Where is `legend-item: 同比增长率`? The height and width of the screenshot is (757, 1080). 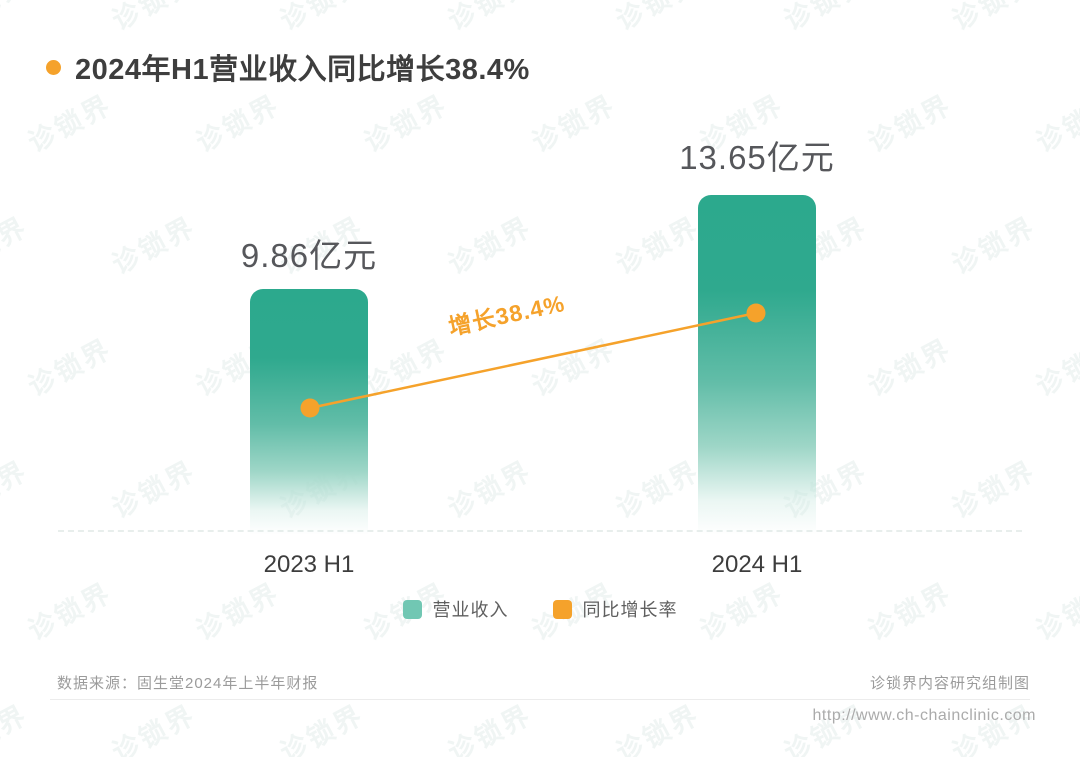
legend-item: 同比增长率 is located at coordinates (615, 609).